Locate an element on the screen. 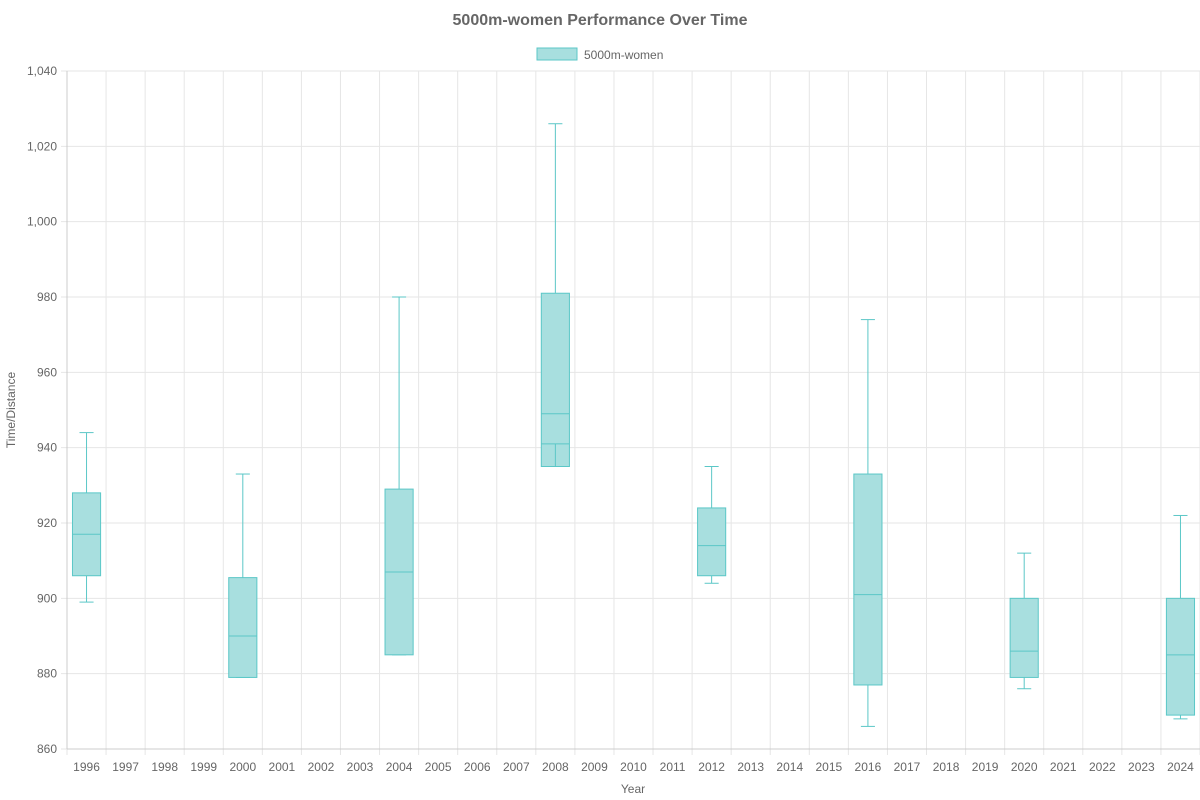 Image resolution: width=1200 pixels, height=800 pixels. y-tick-label: 880 is located at coordinates (47, 674).